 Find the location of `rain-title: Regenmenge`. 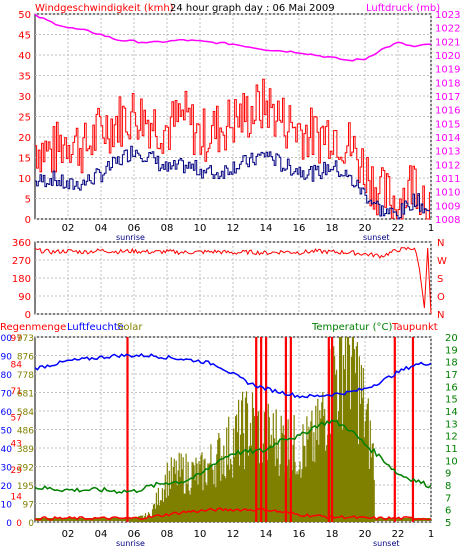

rain-title: Regenmenge is located at coordinates (33, 327).